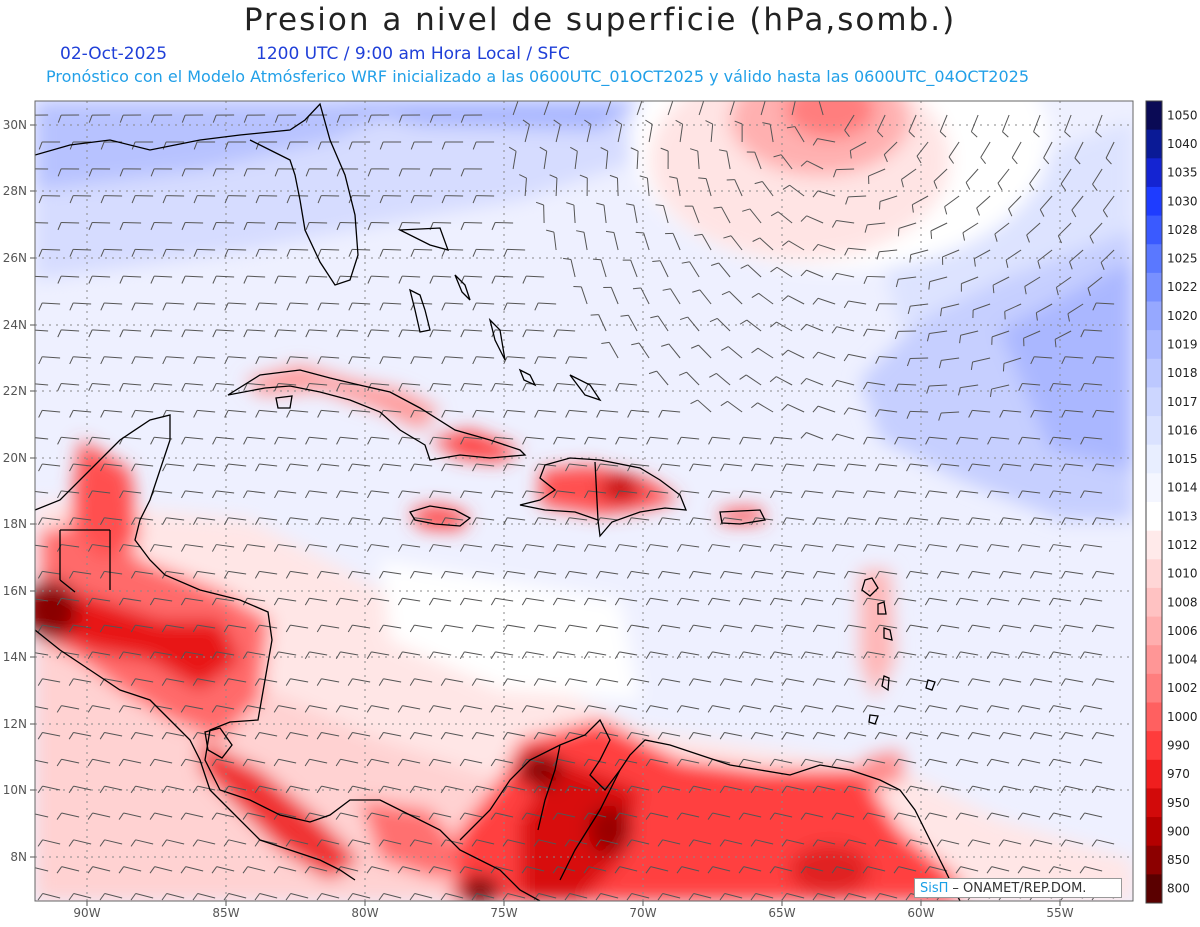  What do you see at coordinates (1178, 745) in the screenshot?
I see `colorbar-label: 990` at bounding box center [1178, 745].